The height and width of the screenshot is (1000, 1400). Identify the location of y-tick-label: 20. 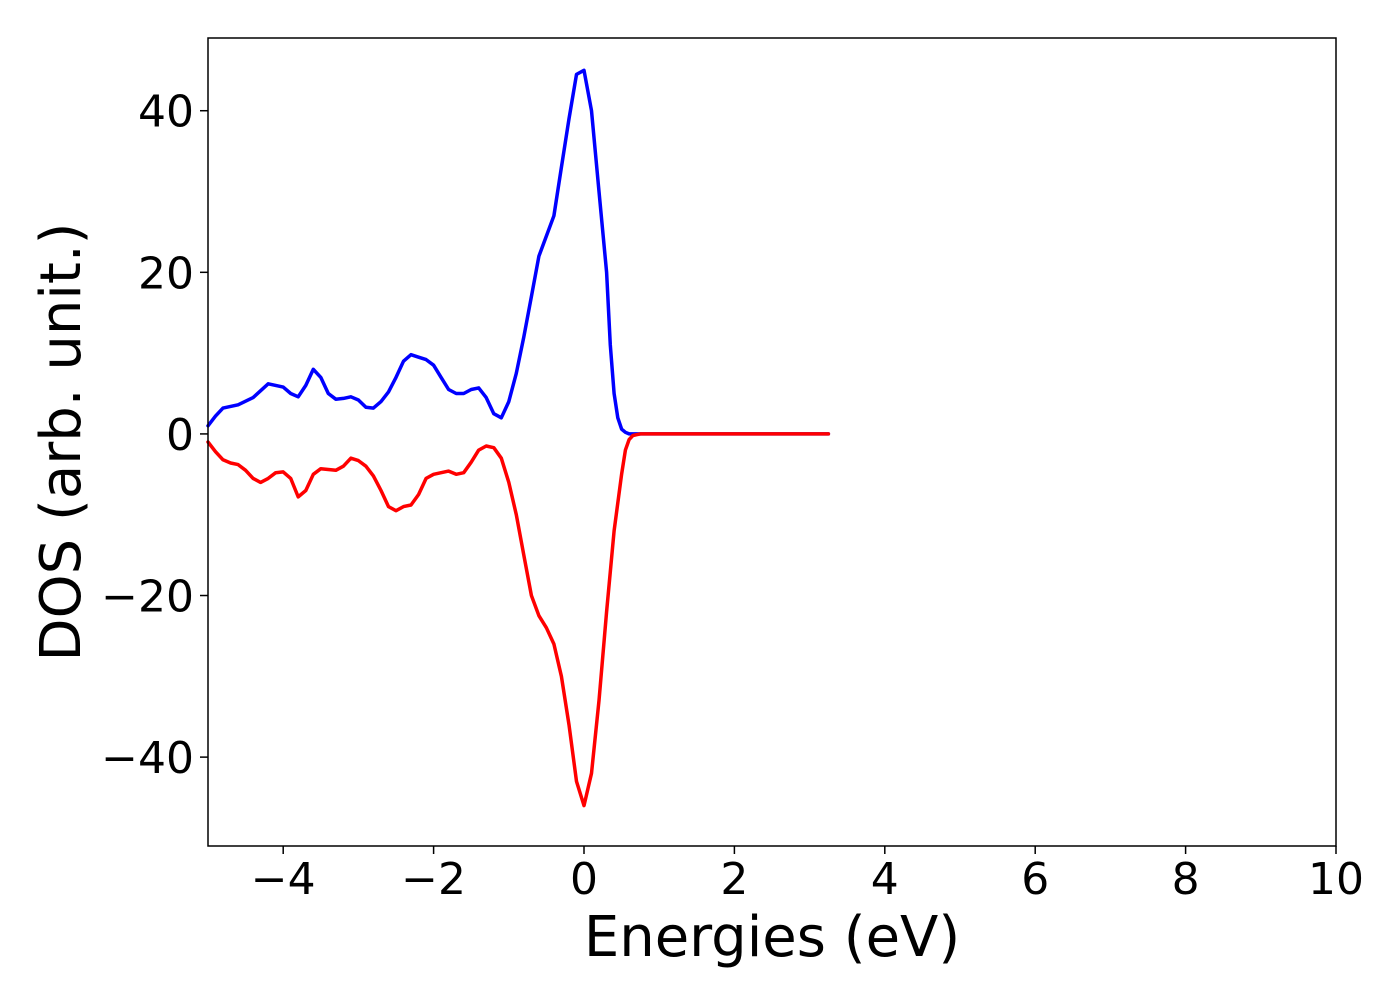
(166, 273).